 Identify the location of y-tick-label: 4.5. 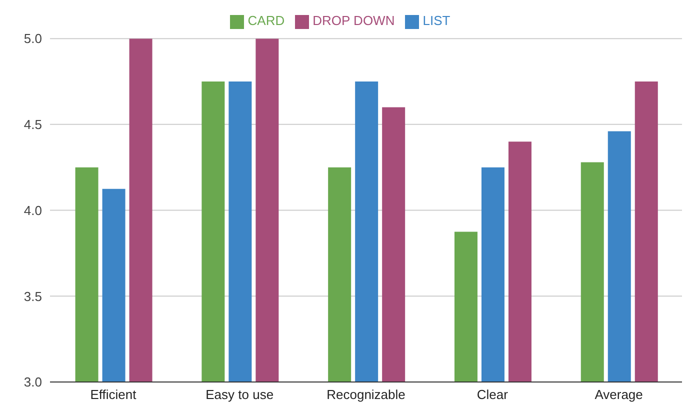
(33, 124).